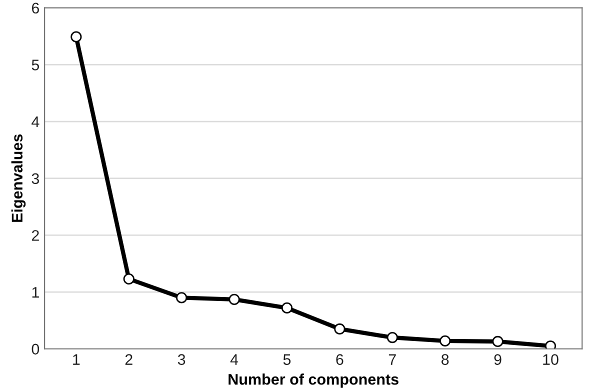 This screenshot has width=594, height=392. What do you see at coordinates (498, 359) in the screenshot?
I see `x-tick-label: 9` at bounding box center [498, 359].